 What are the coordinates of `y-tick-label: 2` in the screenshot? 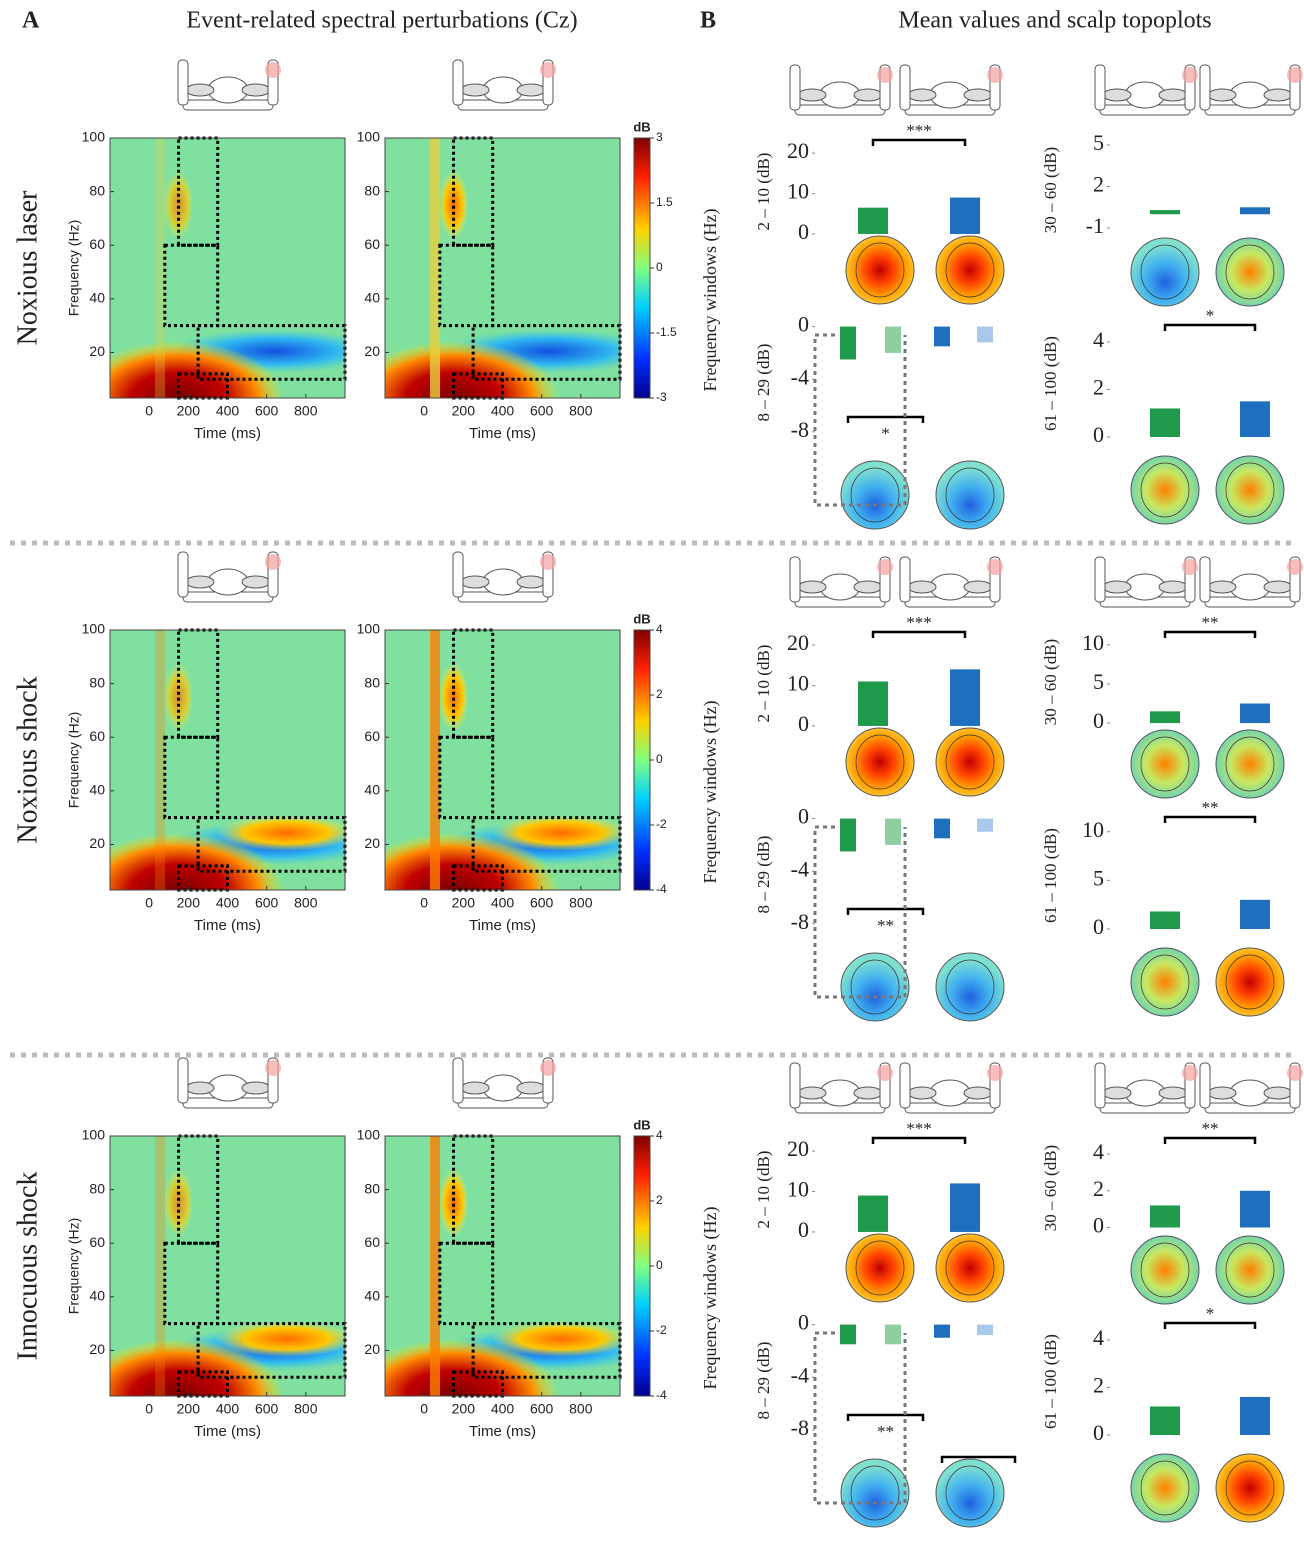 It's located at (1098, 184).